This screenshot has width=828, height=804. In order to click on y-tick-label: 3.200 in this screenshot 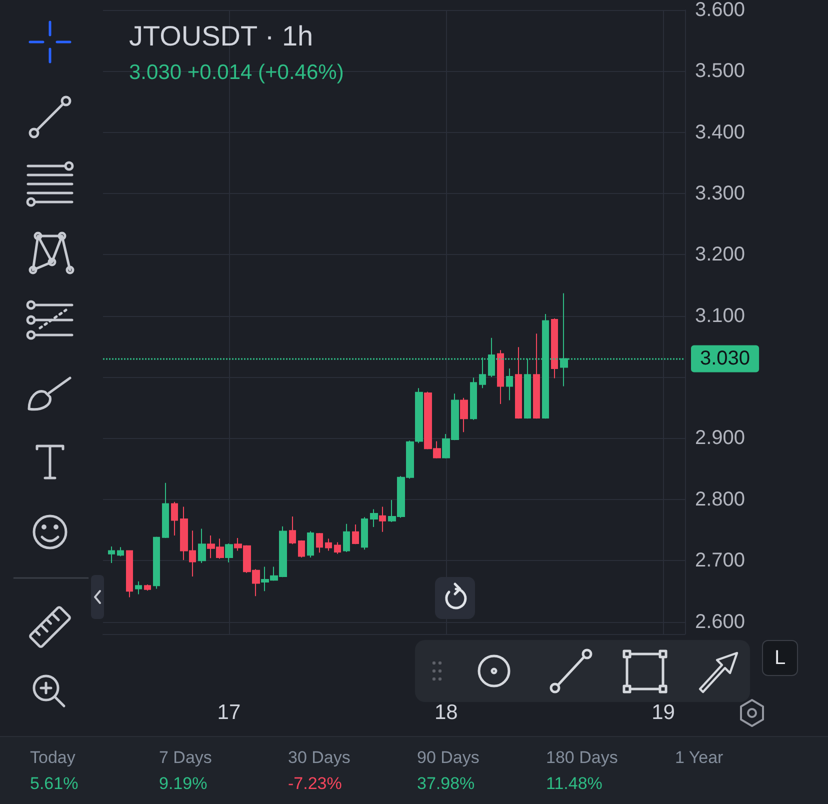, I will do `click(720, 255)`.